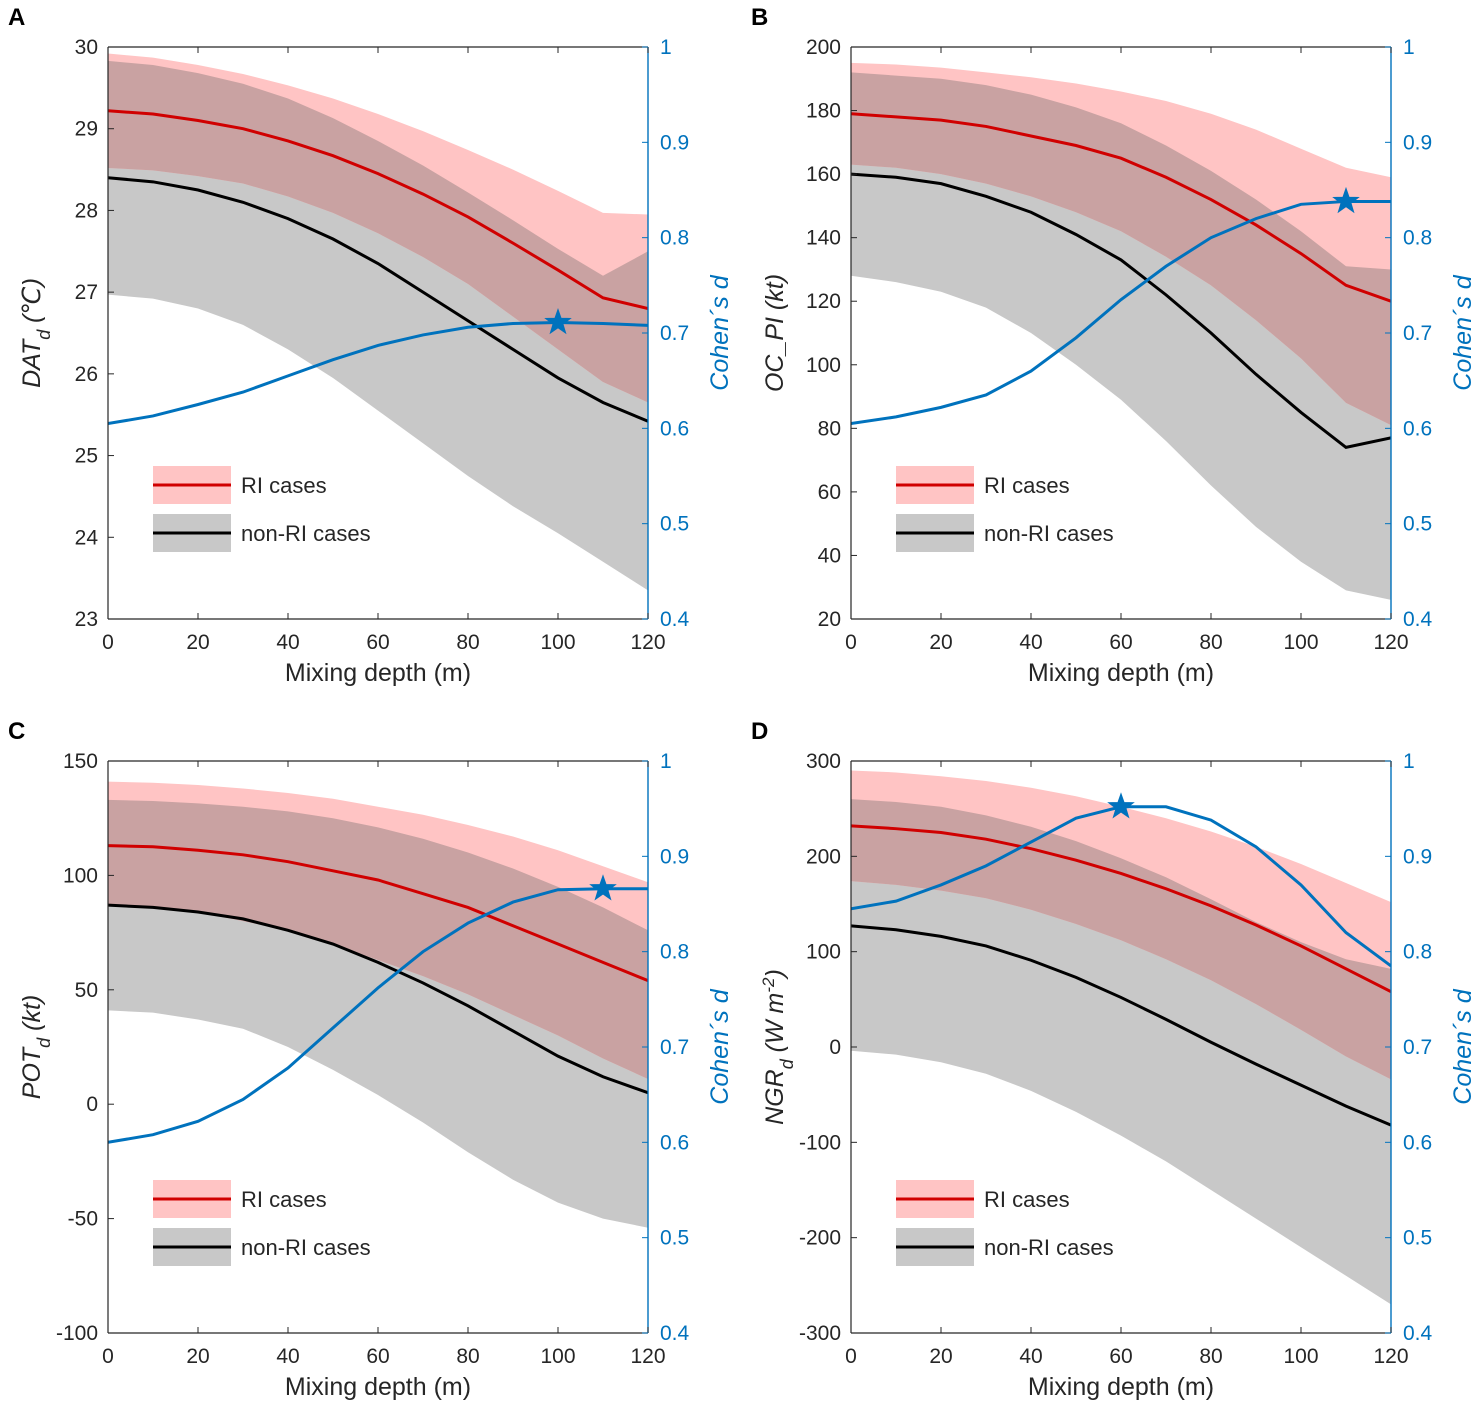  I want to click on y-tick-label: 180, so click(823, 111).